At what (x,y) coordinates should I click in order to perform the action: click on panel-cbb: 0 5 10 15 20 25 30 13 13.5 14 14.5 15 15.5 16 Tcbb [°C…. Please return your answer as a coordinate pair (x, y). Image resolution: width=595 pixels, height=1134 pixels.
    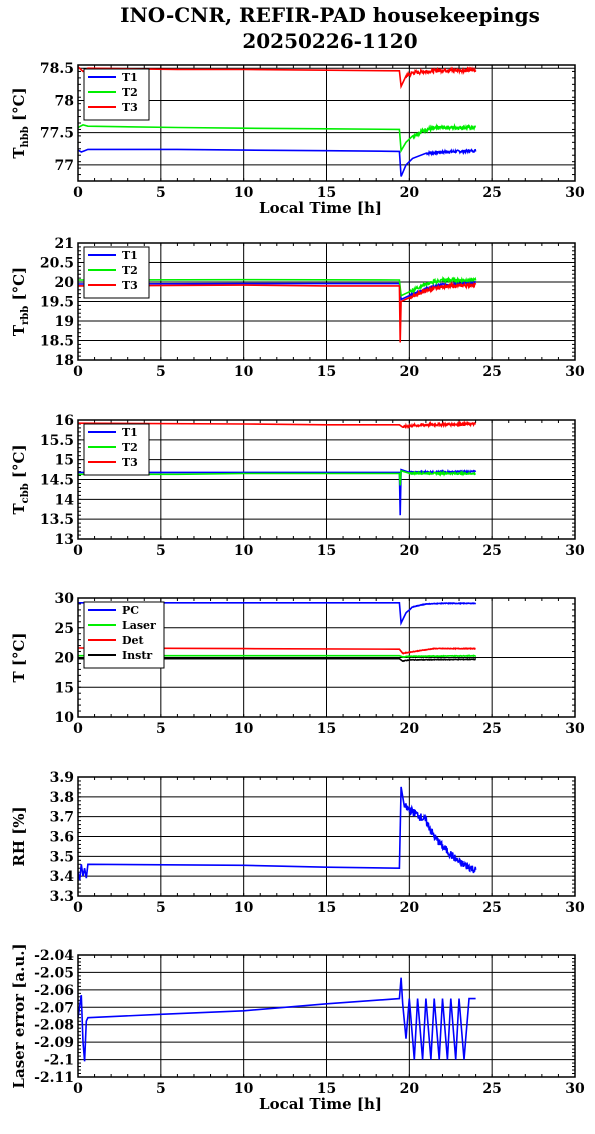
    Looking at the image, I should click on (297, 486).